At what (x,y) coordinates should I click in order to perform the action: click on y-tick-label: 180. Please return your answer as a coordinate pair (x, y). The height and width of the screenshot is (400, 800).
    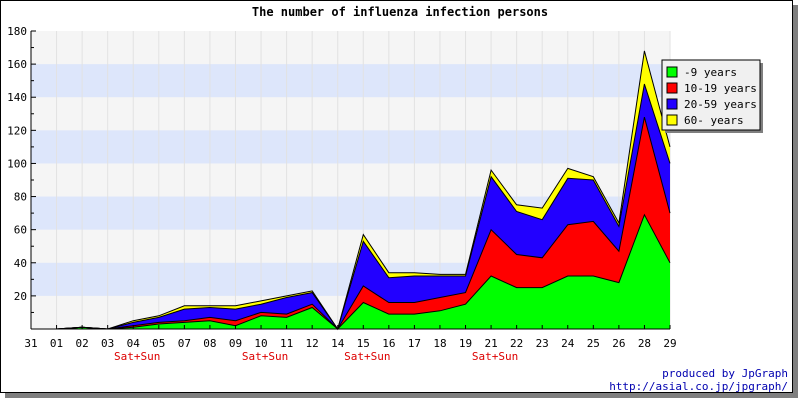
    Looking at the image, I should click on (17, 31).